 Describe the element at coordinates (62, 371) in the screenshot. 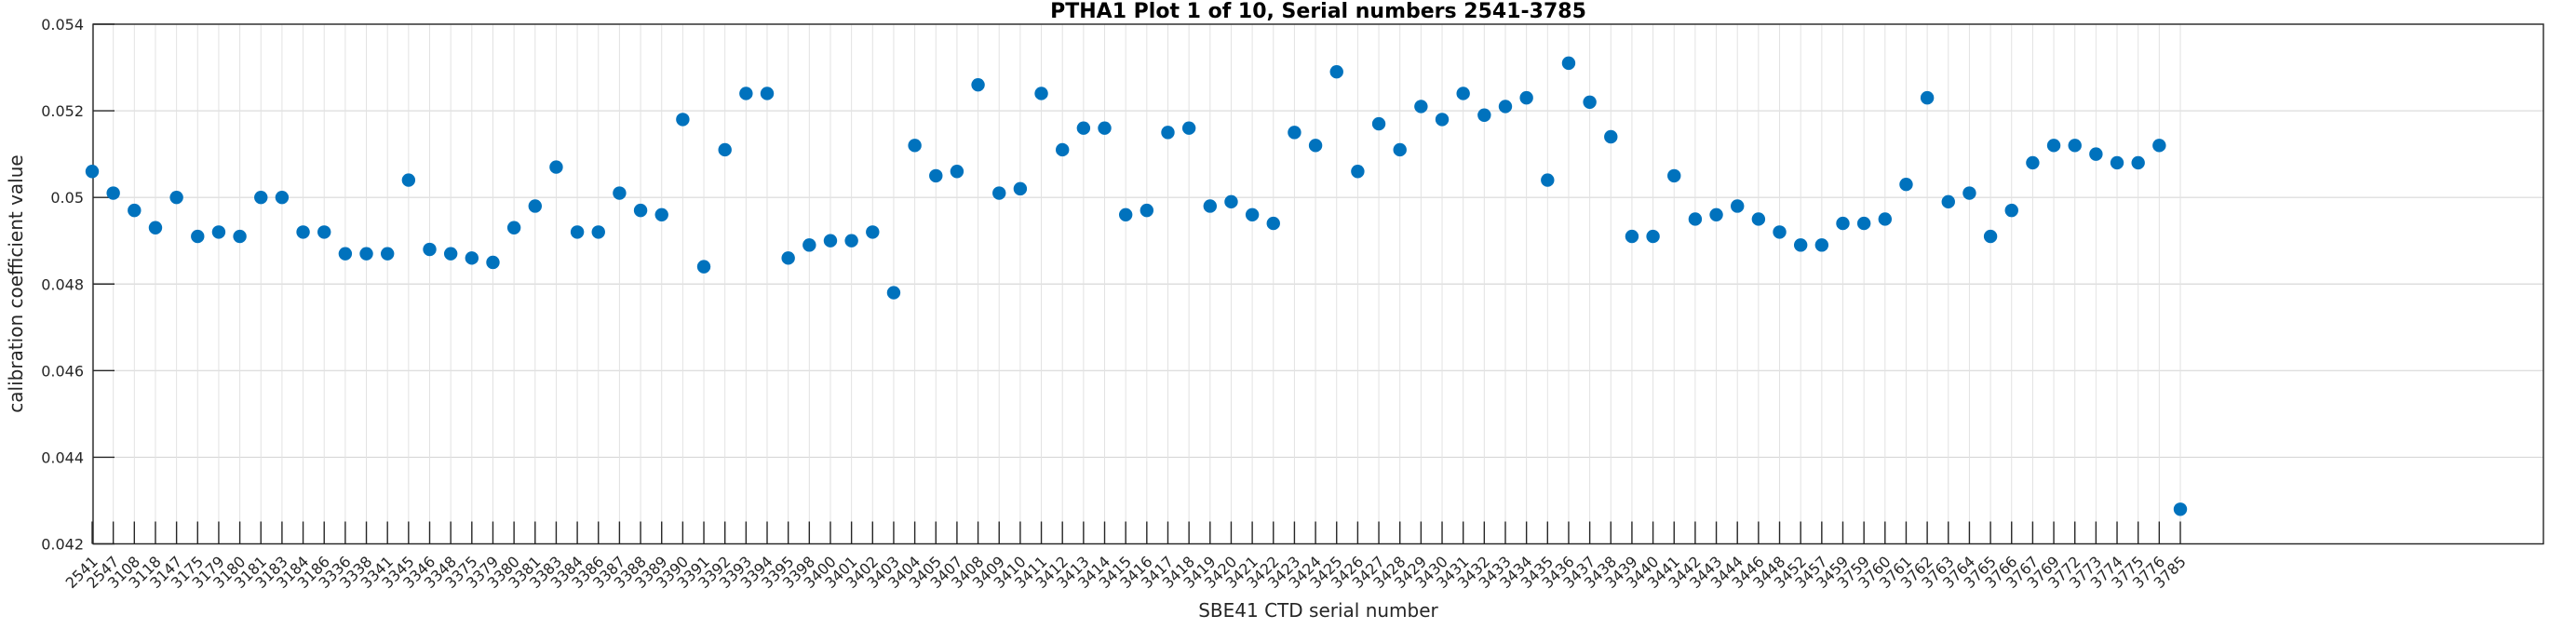

I see `y-tick-label: 0.046` at that location.